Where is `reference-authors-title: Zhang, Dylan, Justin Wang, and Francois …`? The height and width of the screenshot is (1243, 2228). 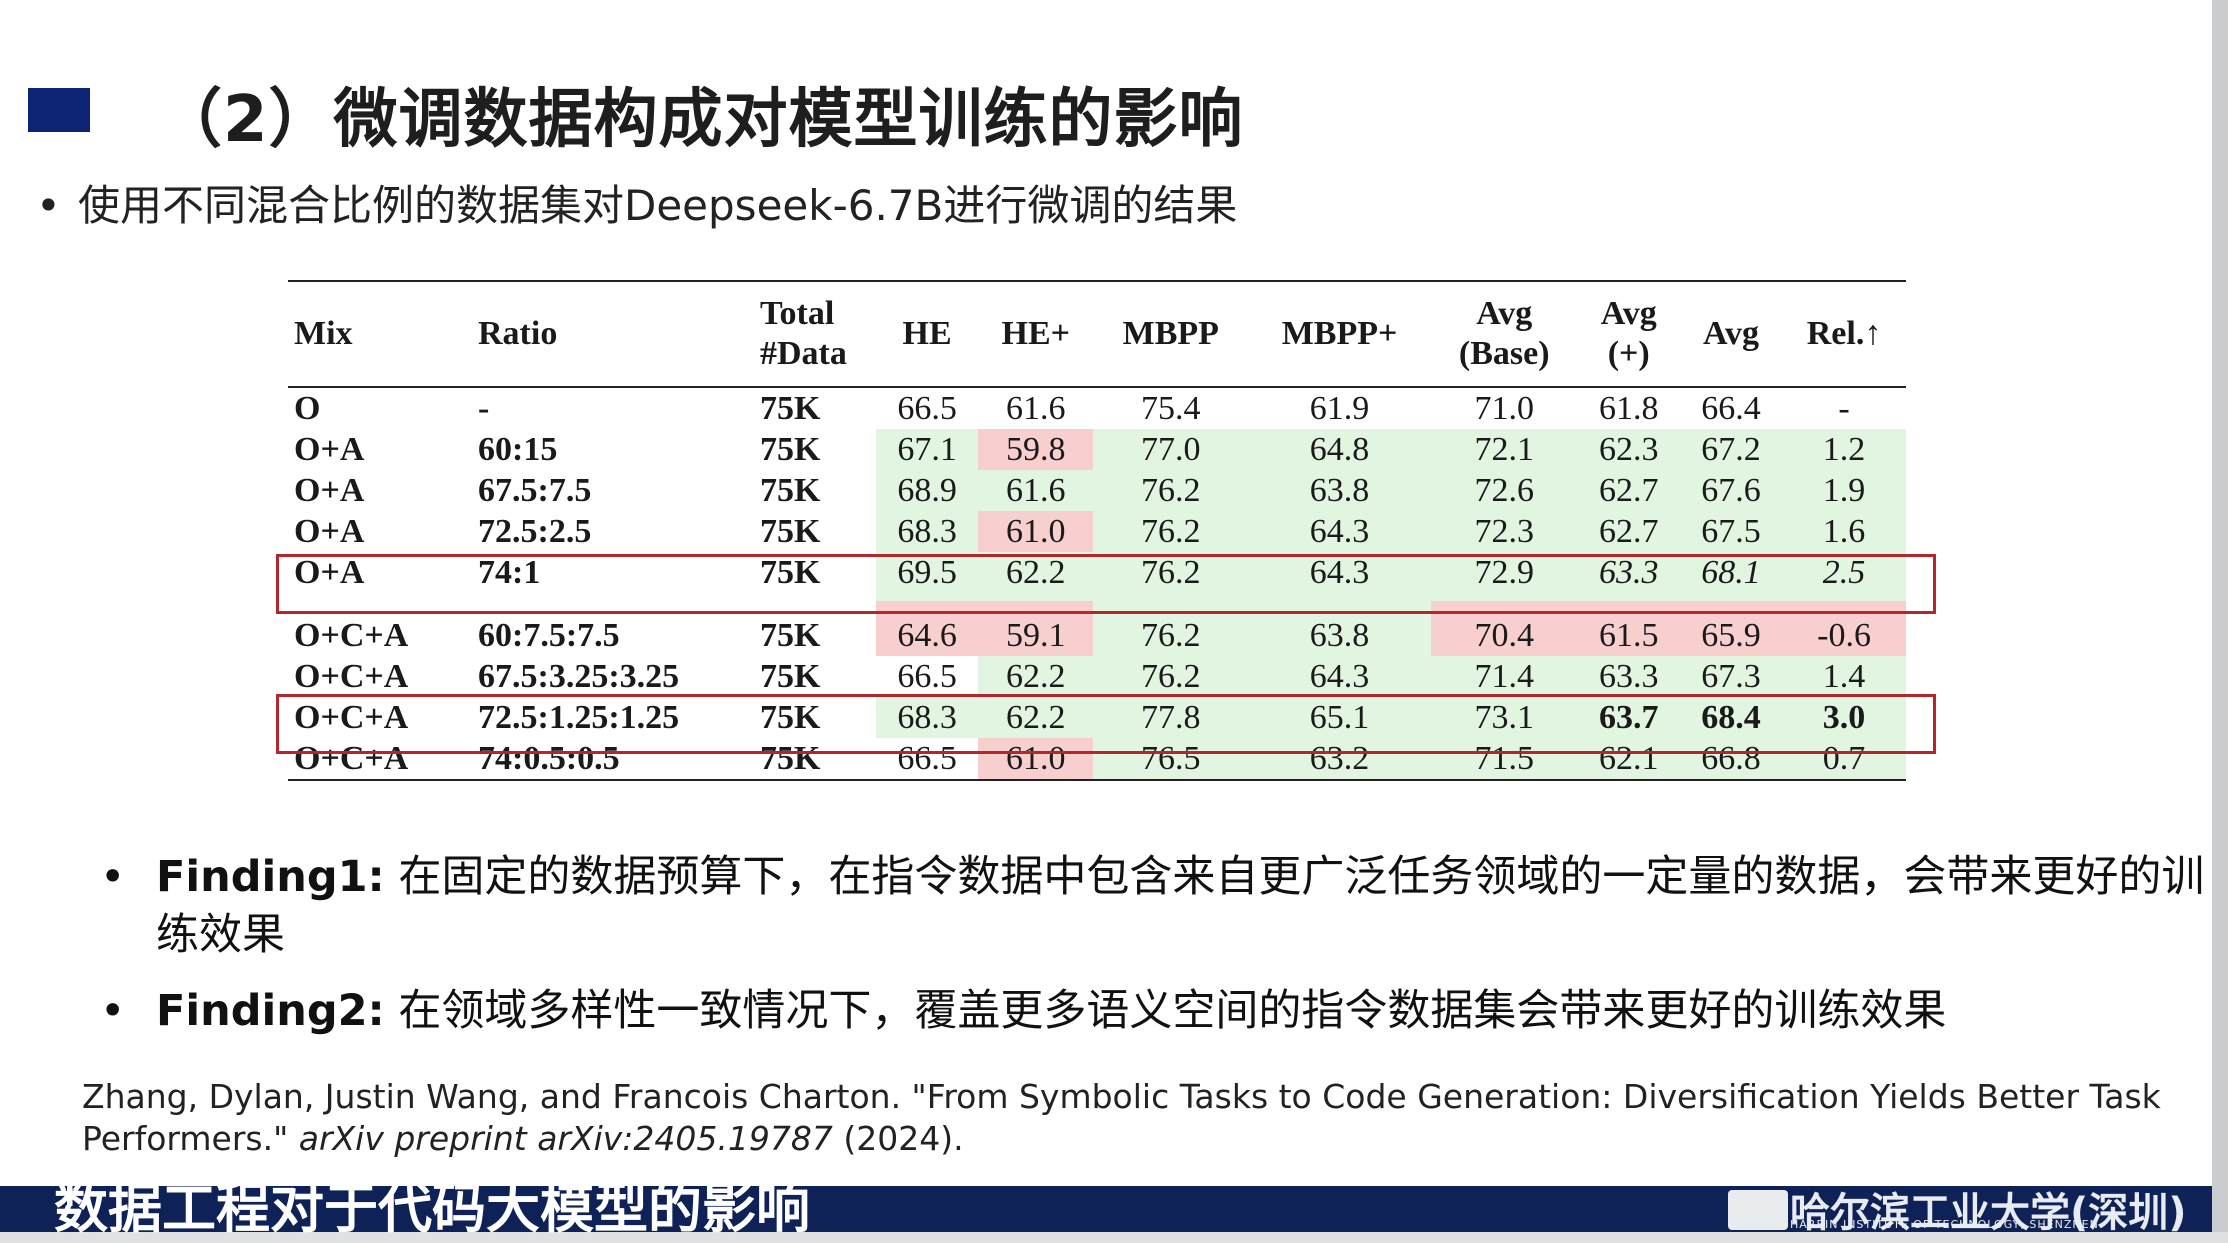 reference-authors-title: Zhang, Dylan, Justin Wang, and Francois … is located at coordinates (1121, 1117).